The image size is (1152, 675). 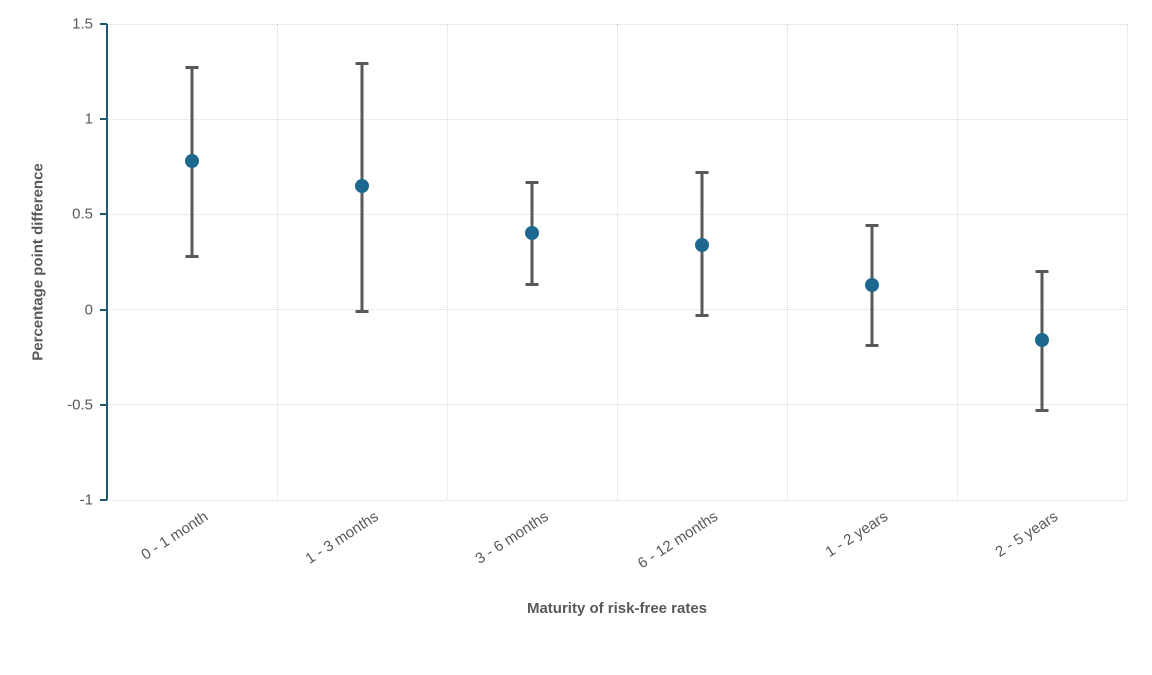 I want to click on y-tick-label: 0, so click(x=88, y=310).